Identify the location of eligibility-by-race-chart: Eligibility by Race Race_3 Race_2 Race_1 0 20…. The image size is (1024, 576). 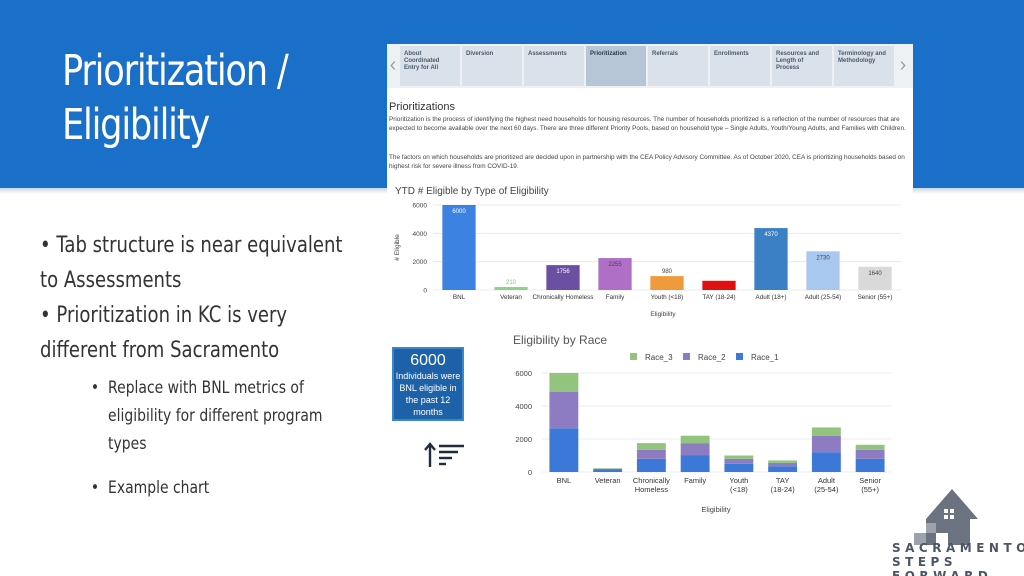
(702, 423).